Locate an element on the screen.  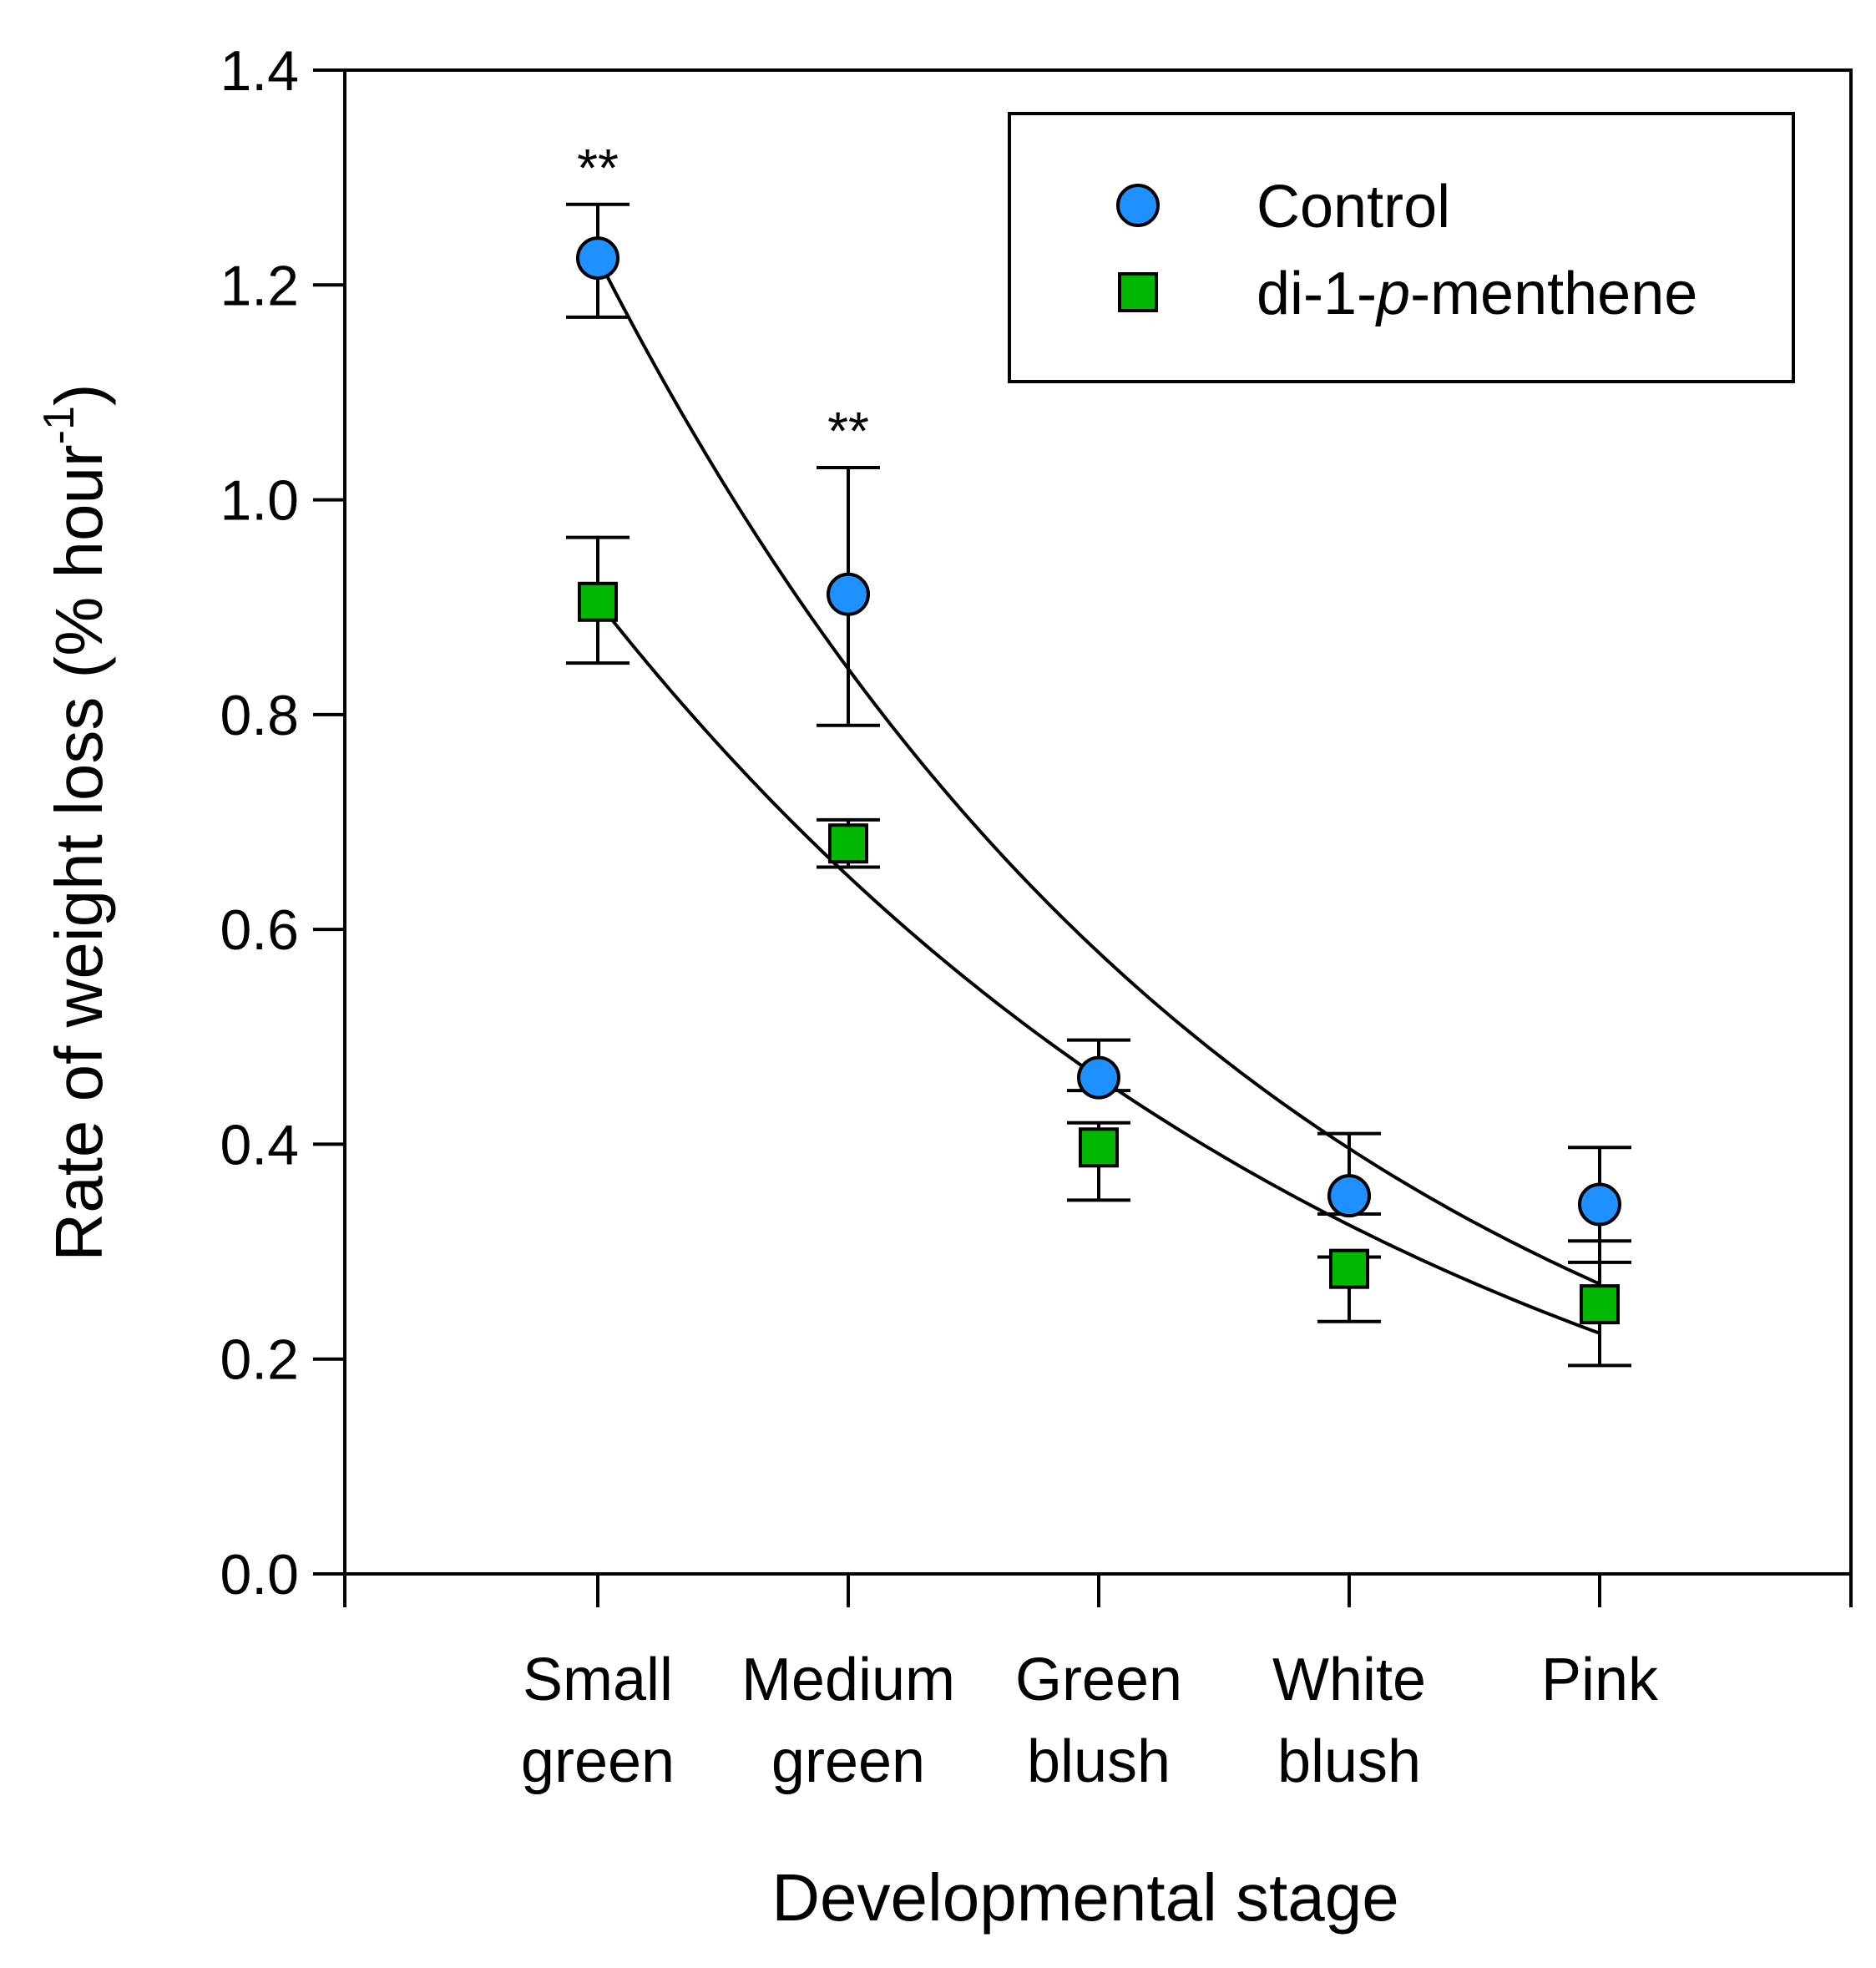
y-tick-label: 0.0 is located at coordinates (259, 1575).